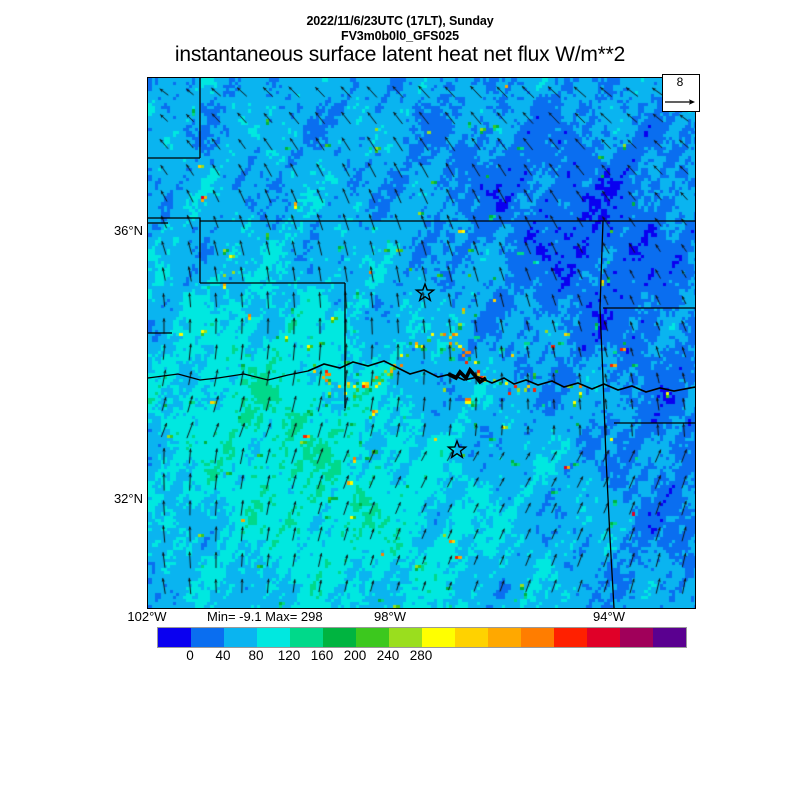 Image resolution: width=800 pixels, height=800 pixels. Describe the element at coordinates (289, 655) in the screenshot. I see `colorbar-tick-120: 120` at that location.